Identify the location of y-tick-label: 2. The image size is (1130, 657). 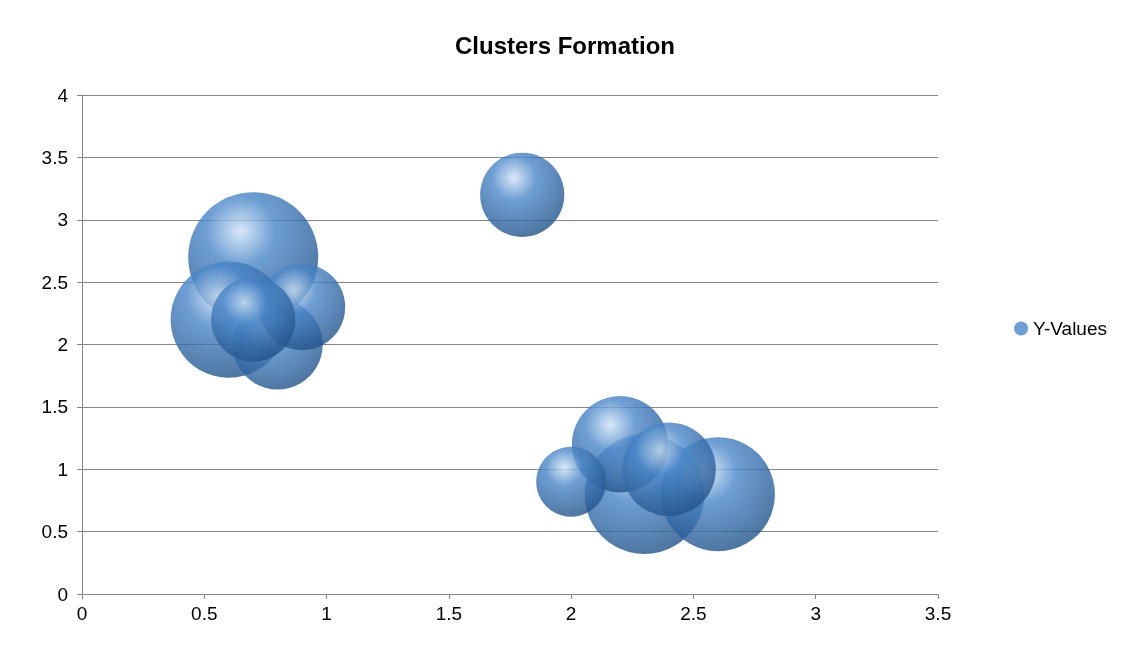
(62, 344).